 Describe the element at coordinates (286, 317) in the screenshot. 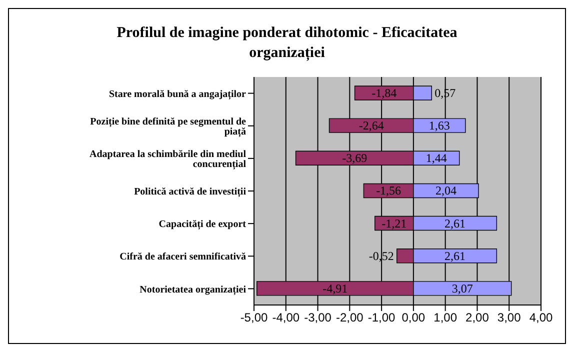

I see `x-tick-label: -4,00` at that location.